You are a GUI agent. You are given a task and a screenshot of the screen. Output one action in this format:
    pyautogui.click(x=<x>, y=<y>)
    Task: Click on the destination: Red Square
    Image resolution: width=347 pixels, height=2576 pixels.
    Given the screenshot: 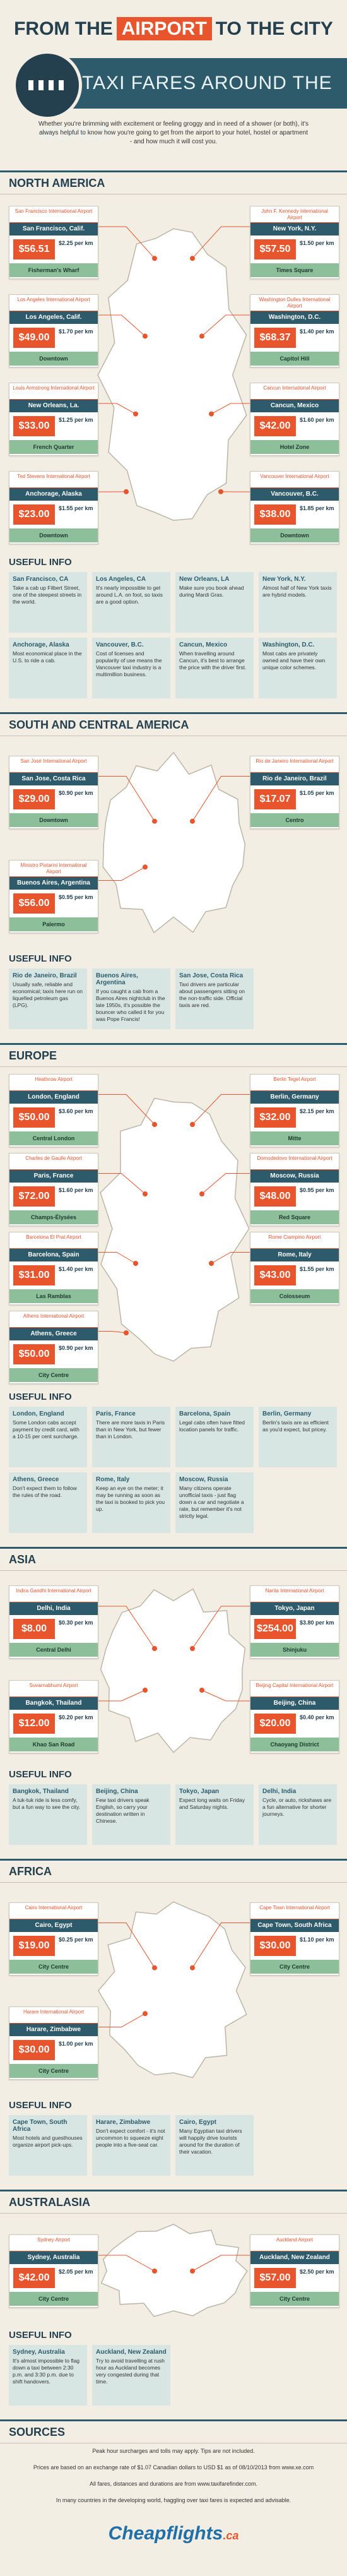 What is the action you would take?
    pyautogui.click(x=294, y=1217)
    